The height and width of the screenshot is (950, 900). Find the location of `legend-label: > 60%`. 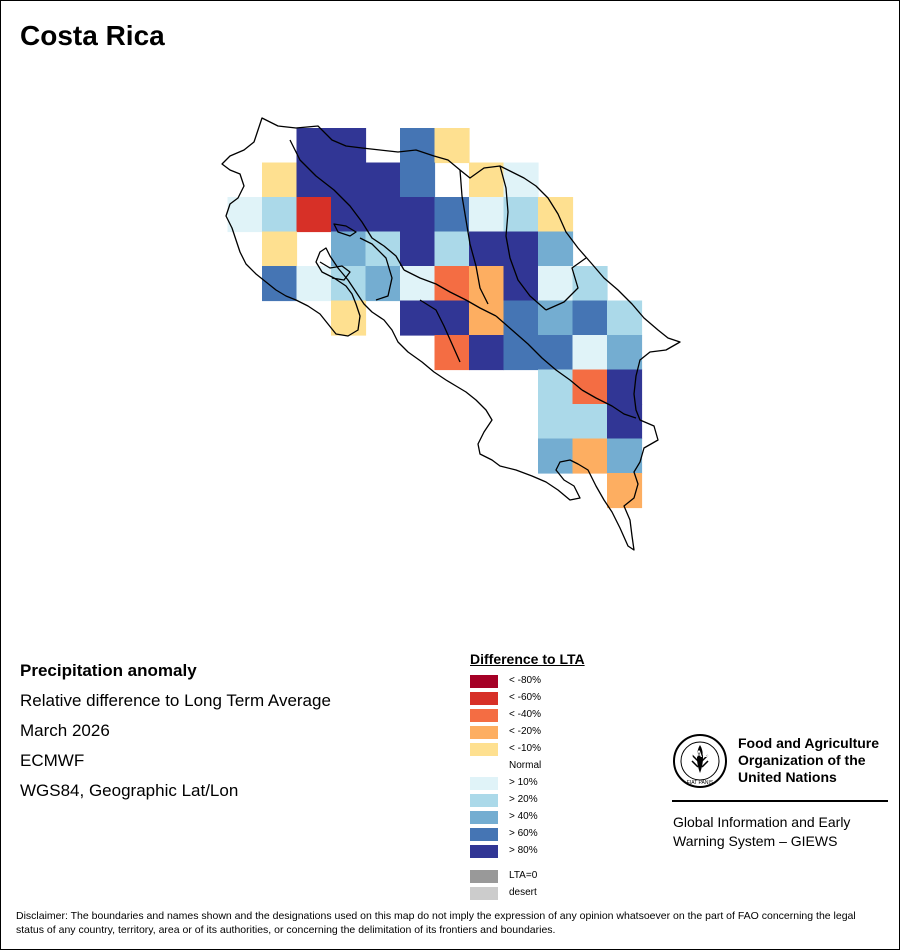

legend-label: > 60% is located at coordinates (523, 833).